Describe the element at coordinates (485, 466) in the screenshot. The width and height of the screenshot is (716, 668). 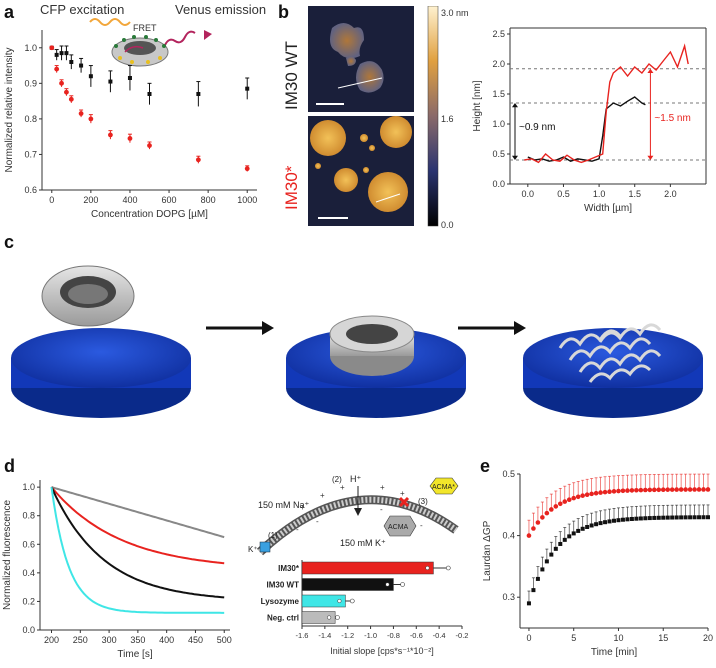
I see `panel-label-e: e` at that location.